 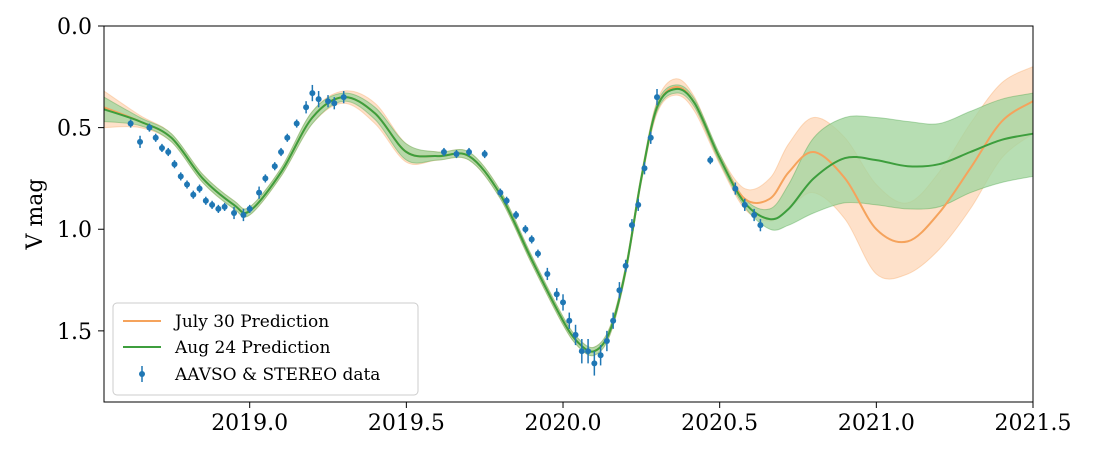 I want to click on y-tick-label: 0.5, so click(x=74, y=129).